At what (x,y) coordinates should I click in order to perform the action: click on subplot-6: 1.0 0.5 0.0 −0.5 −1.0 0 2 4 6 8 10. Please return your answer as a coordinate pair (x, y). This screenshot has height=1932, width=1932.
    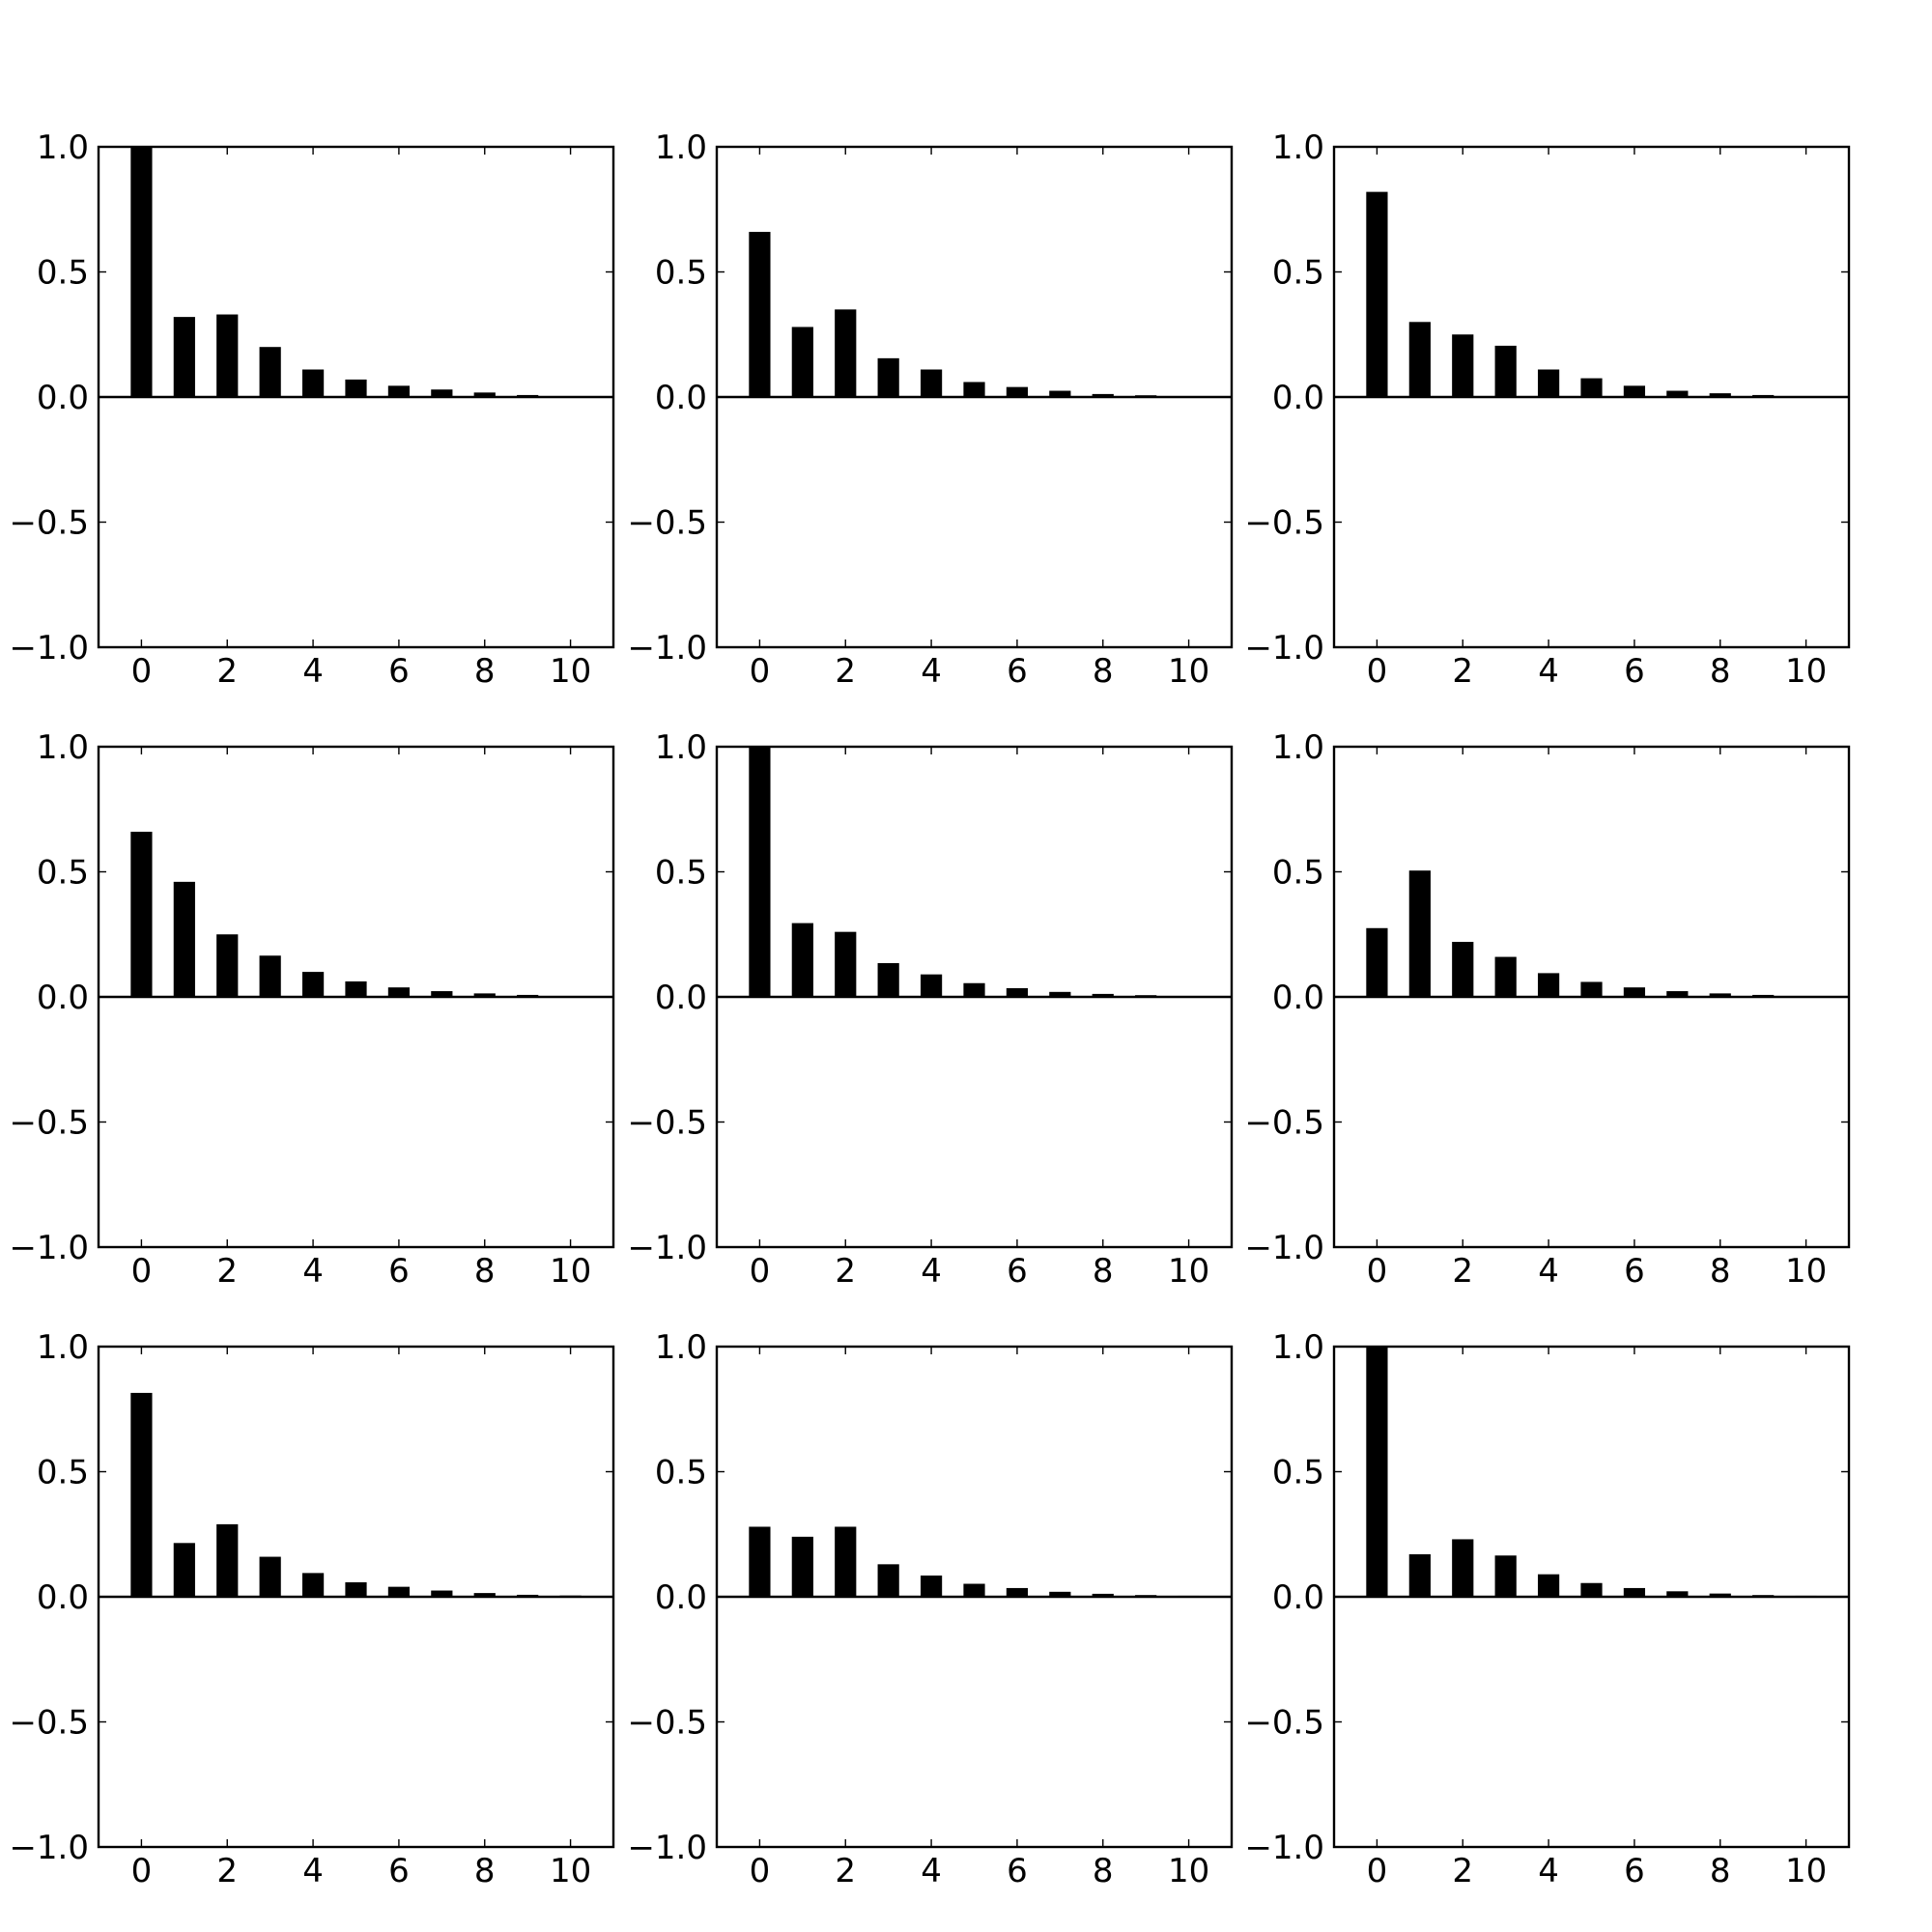
    Looking at the image, I should click on (1547, 1009).